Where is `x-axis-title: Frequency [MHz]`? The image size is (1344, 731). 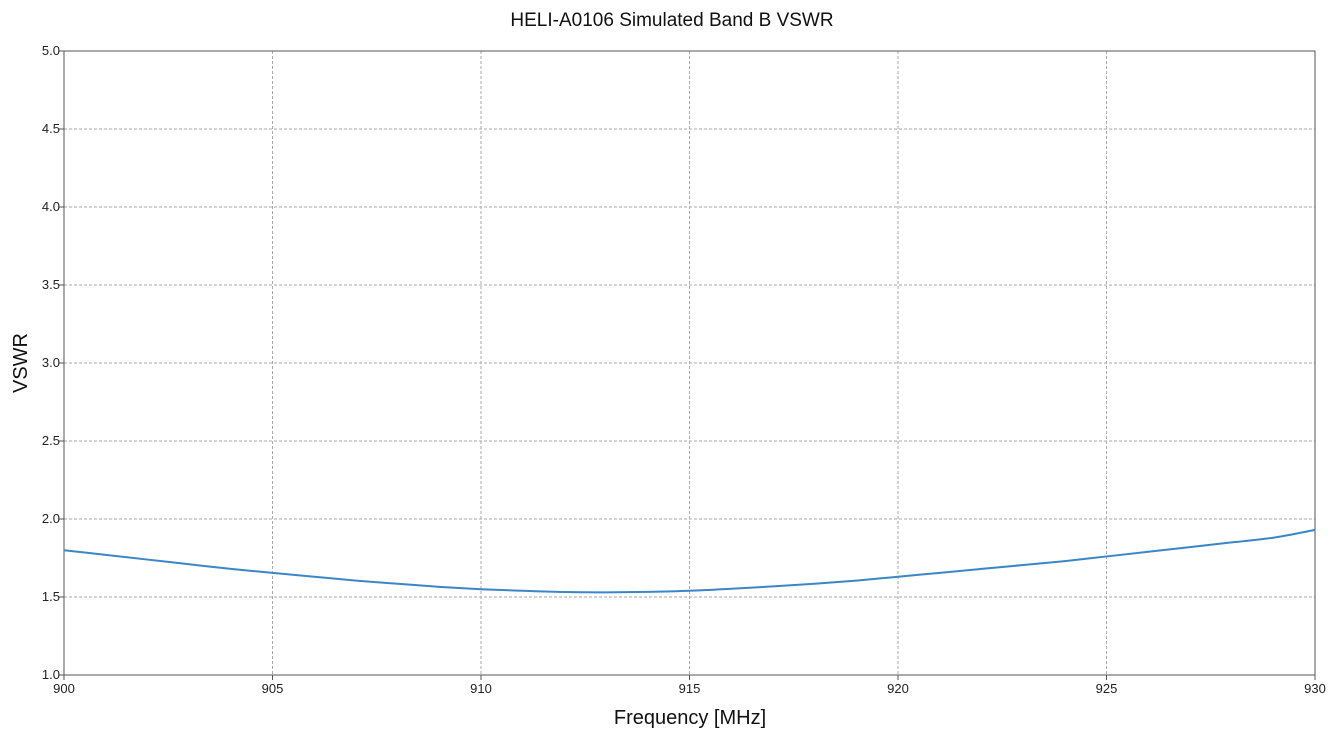
x-axis-title: Frequency [MHz] is located at coordinates (690, 718).